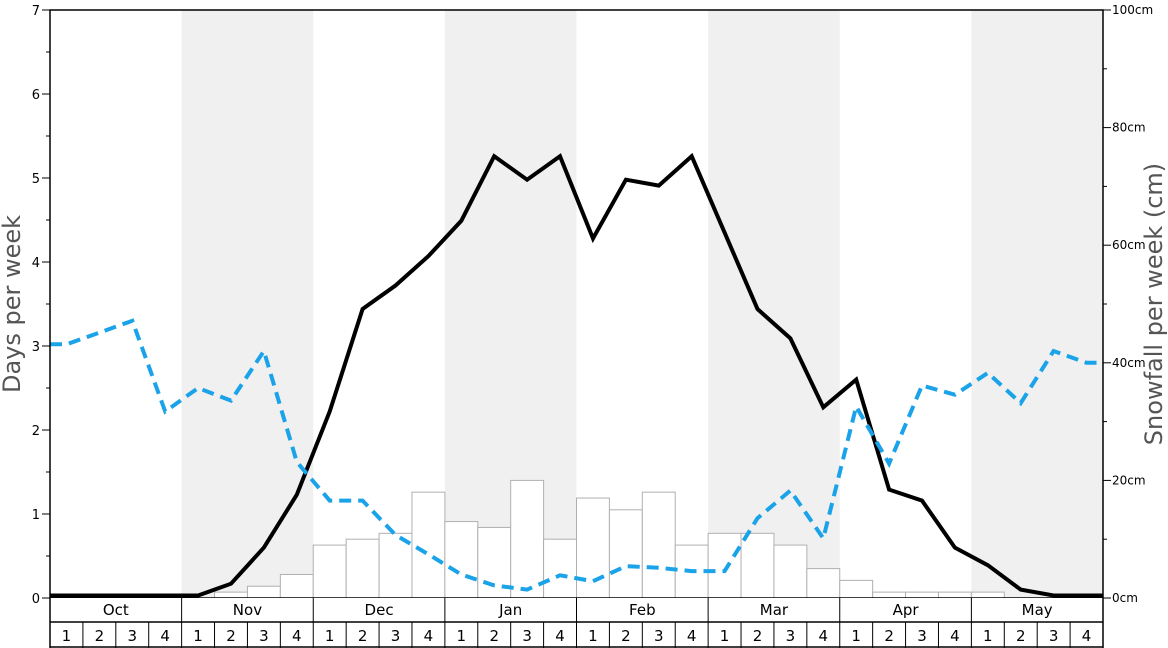 This screenshot has width=1168, height=648. I want to click on month-label-oct: Oct, so click(116, 610).